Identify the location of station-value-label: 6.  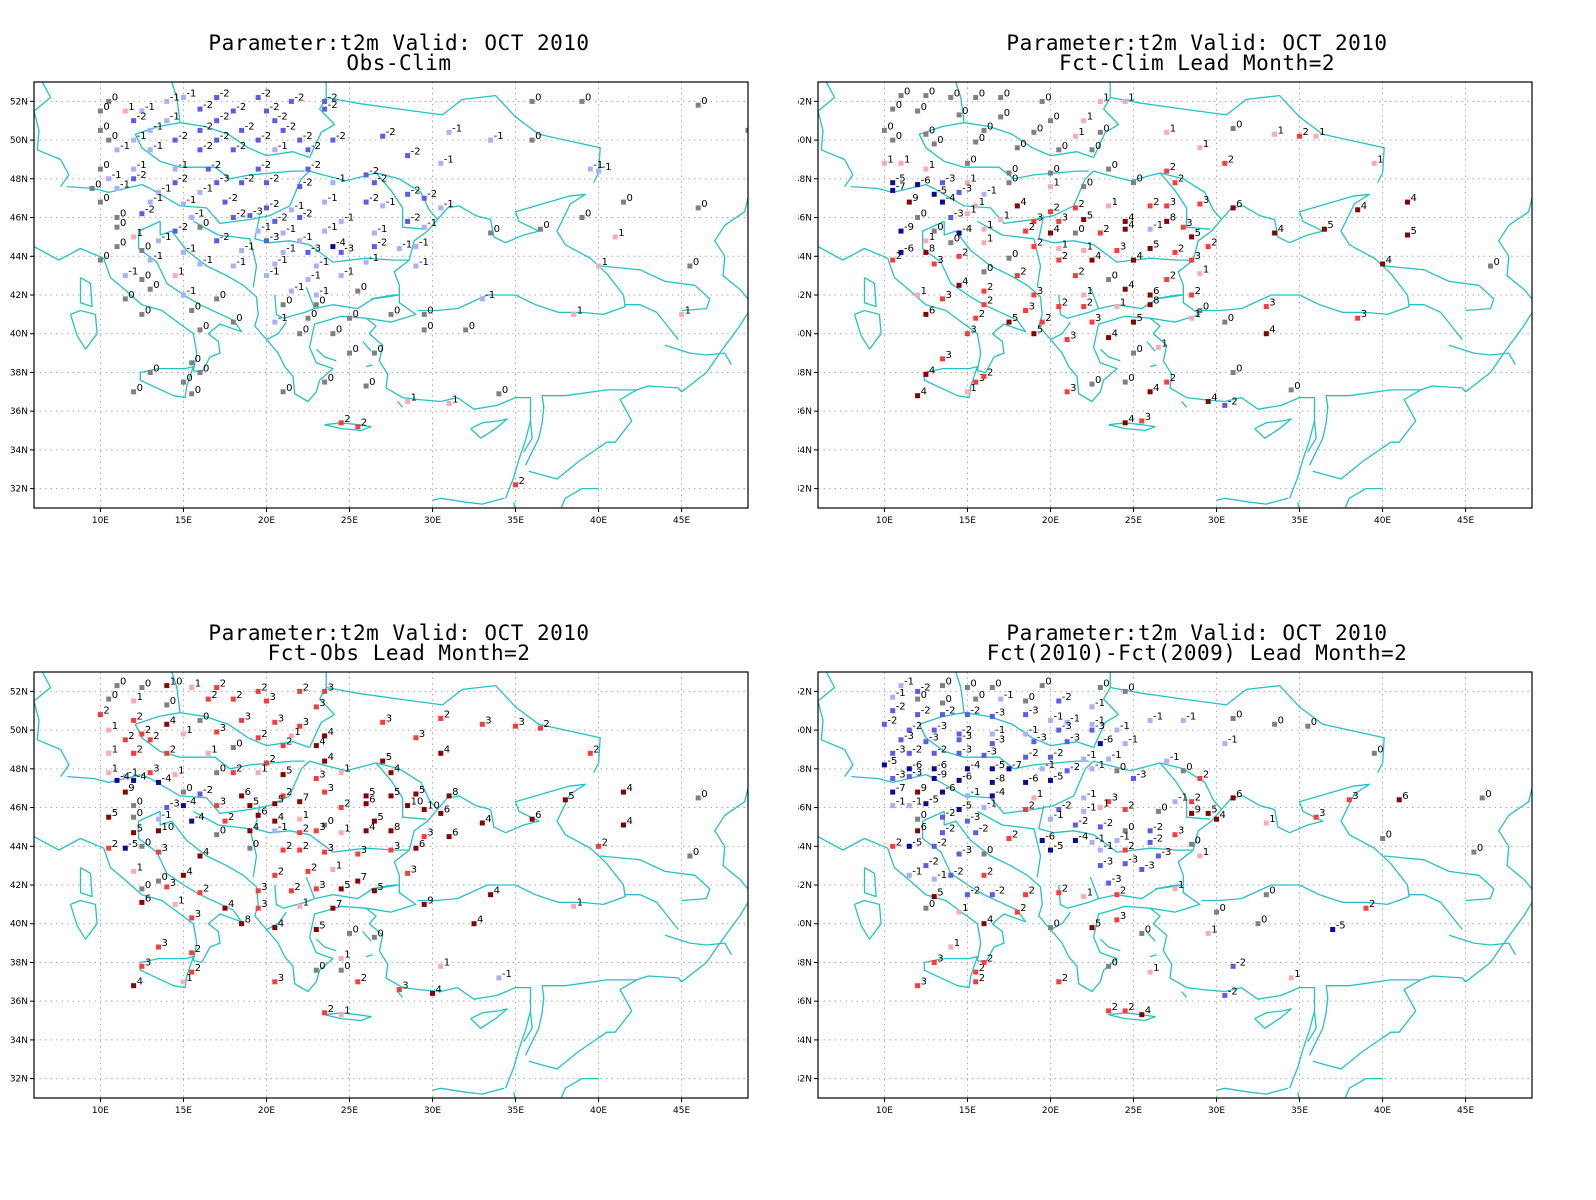
(1239, 204).